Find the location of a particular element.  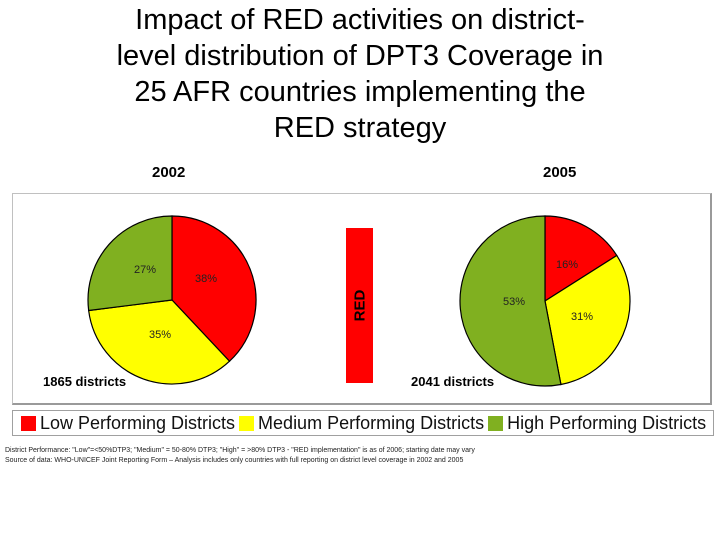

legend-item-medium: Medium Performing Districts is located at coordinates (361, 423).